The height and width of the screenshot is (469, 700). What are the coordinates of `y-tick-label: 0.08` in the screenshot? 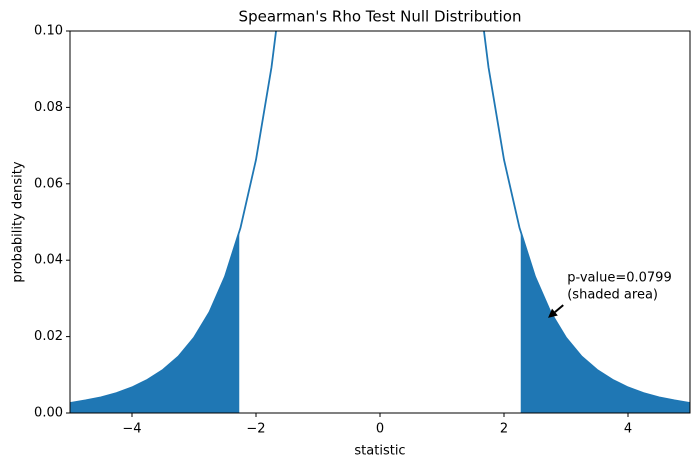 It's located at (48, 107).